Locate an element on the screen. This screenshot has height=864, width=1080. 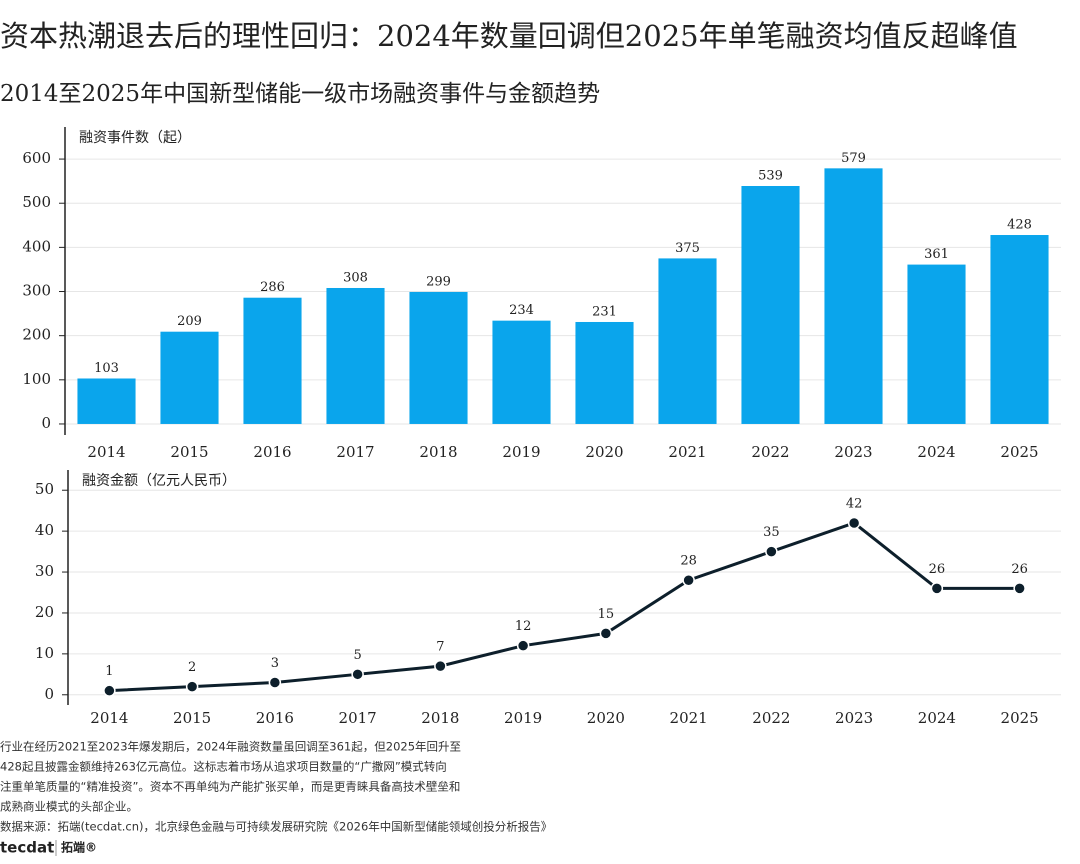
value-label: 234 is located at coordinates (521, 310).